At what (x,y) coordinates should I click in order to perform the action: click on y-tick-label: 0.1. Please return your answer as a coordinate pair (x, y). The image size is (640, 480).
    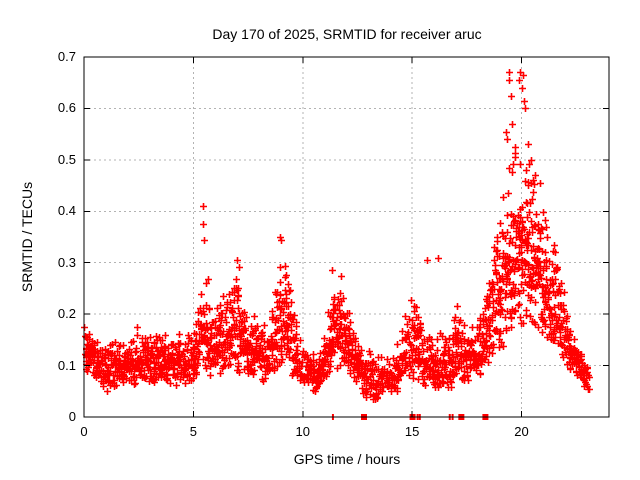
    Looking at the image, I should click on (66, 365).